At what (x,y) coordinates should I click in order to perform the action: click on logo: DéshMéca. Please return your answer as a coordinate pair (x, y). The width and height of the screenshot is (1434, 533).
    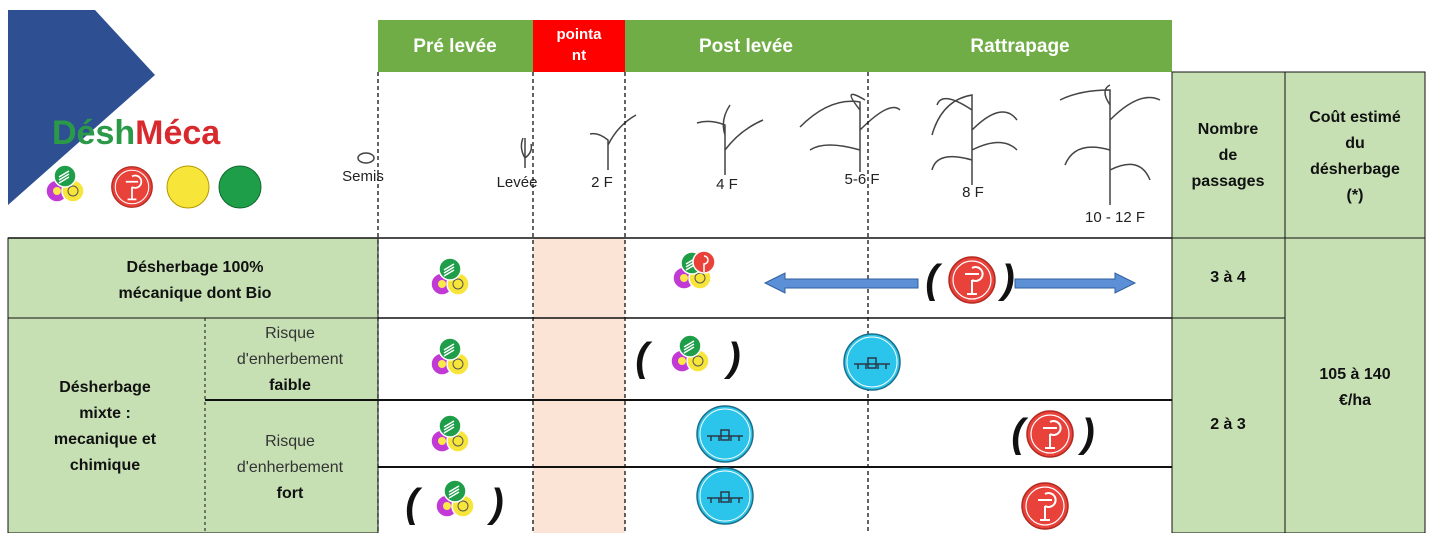
    Looking at the image, I should click on (136, 133).